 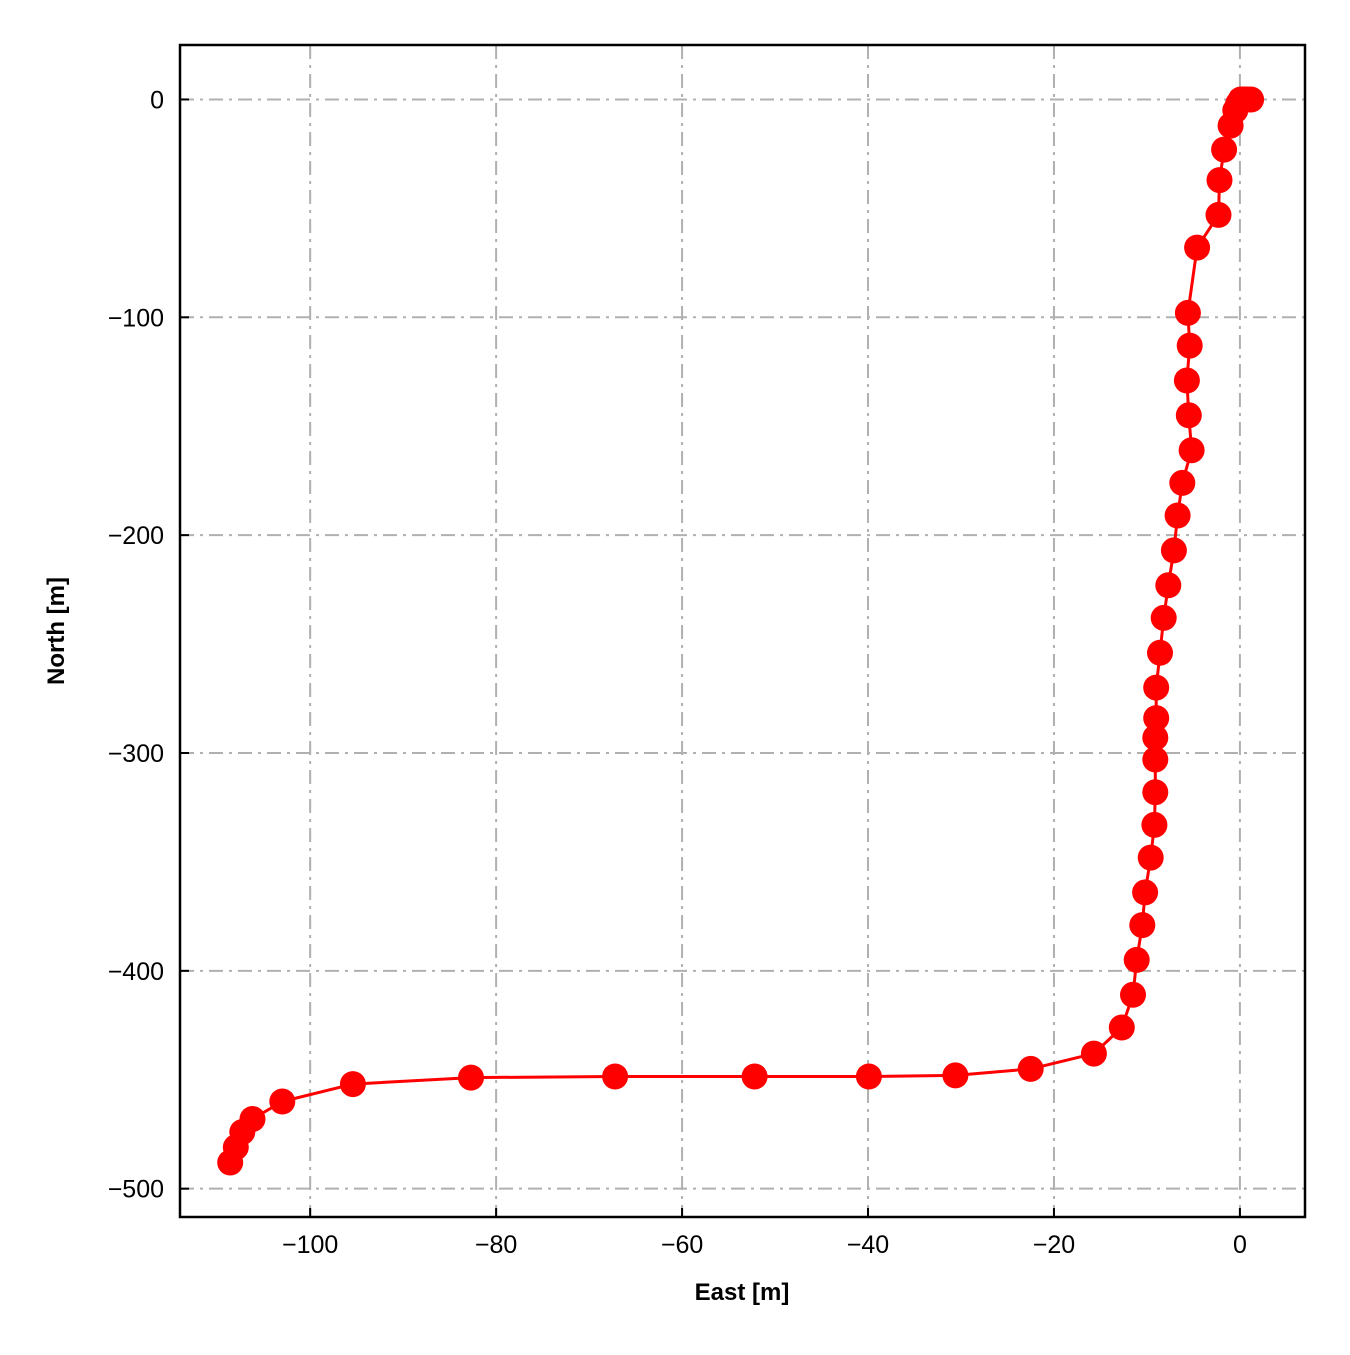 What do you see at coordinates (136, 1190) in the screenshot?
I see `y-tick-label: −500` at bounding box center [136, 1190].